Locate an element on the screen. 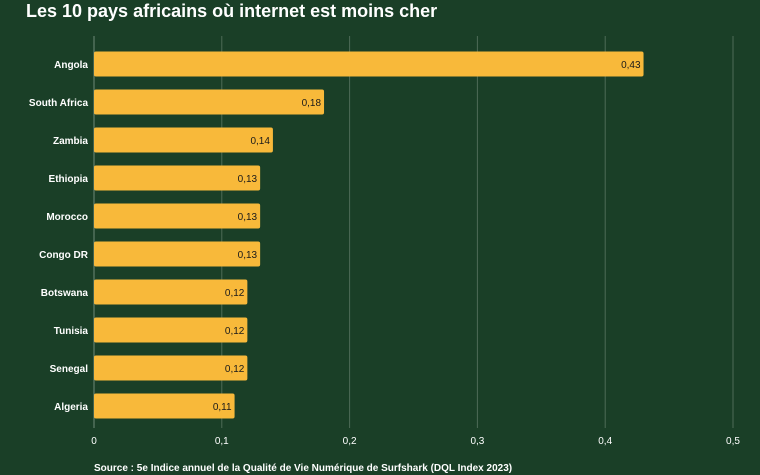 This screenshot has height=475, width=760. data-label: 0,43 is located at coordinates (631, 65).